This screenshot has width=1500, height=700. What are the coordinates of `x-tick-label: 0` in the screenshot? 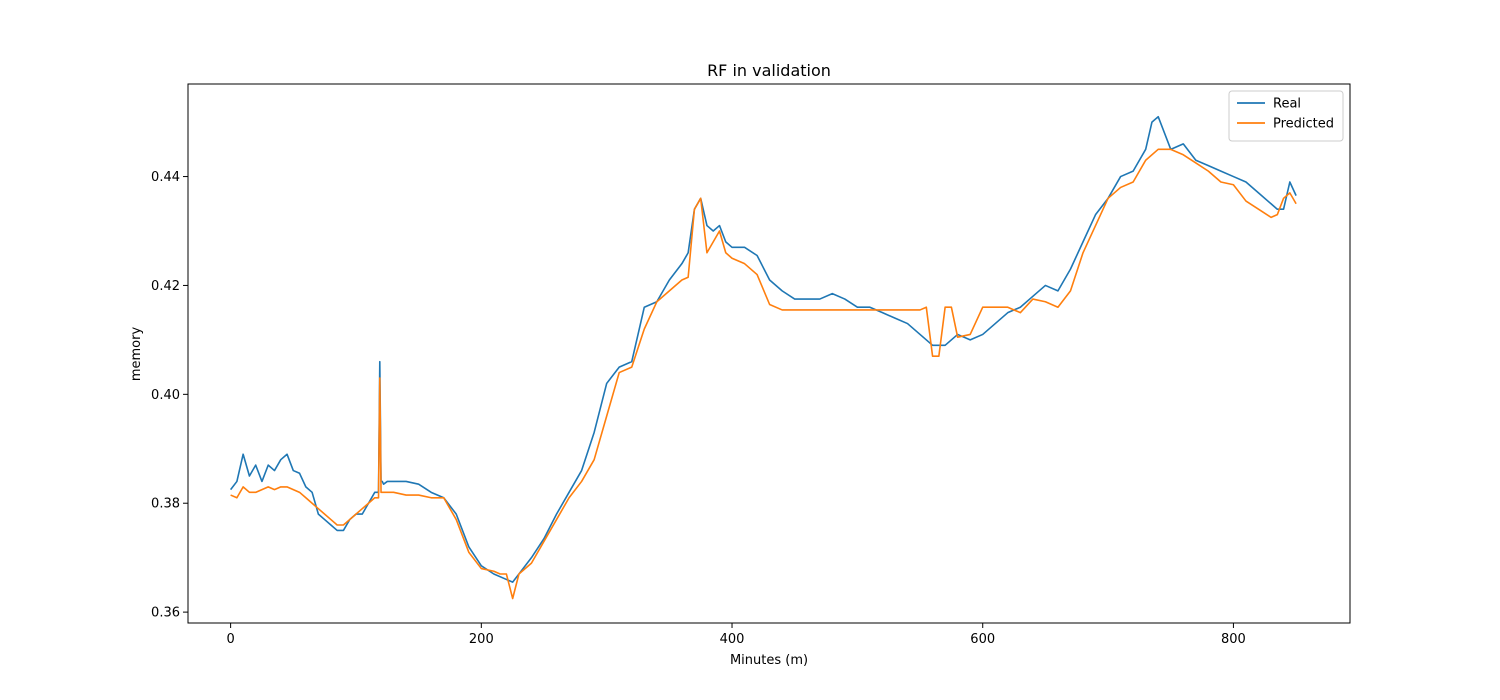 It's located at (230, 639).